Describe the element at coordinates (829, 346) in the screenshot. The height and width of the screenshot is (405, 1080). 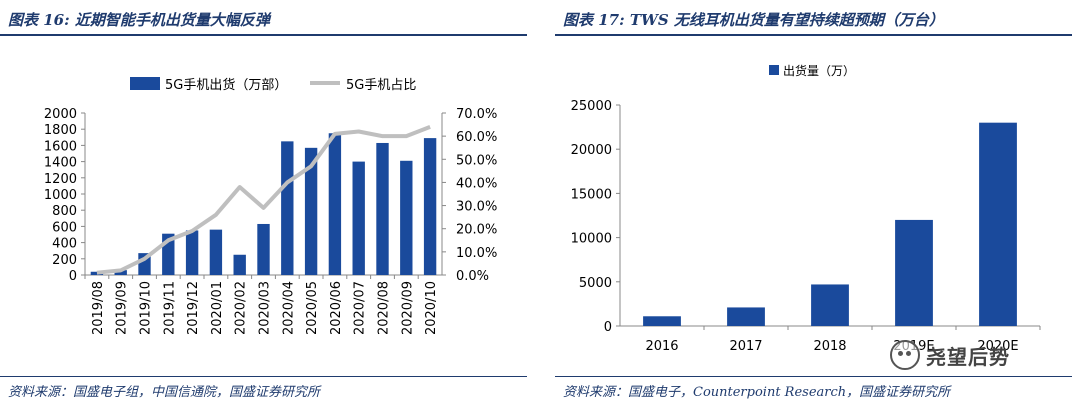
I see `x-tick-label: 2018` at that location.